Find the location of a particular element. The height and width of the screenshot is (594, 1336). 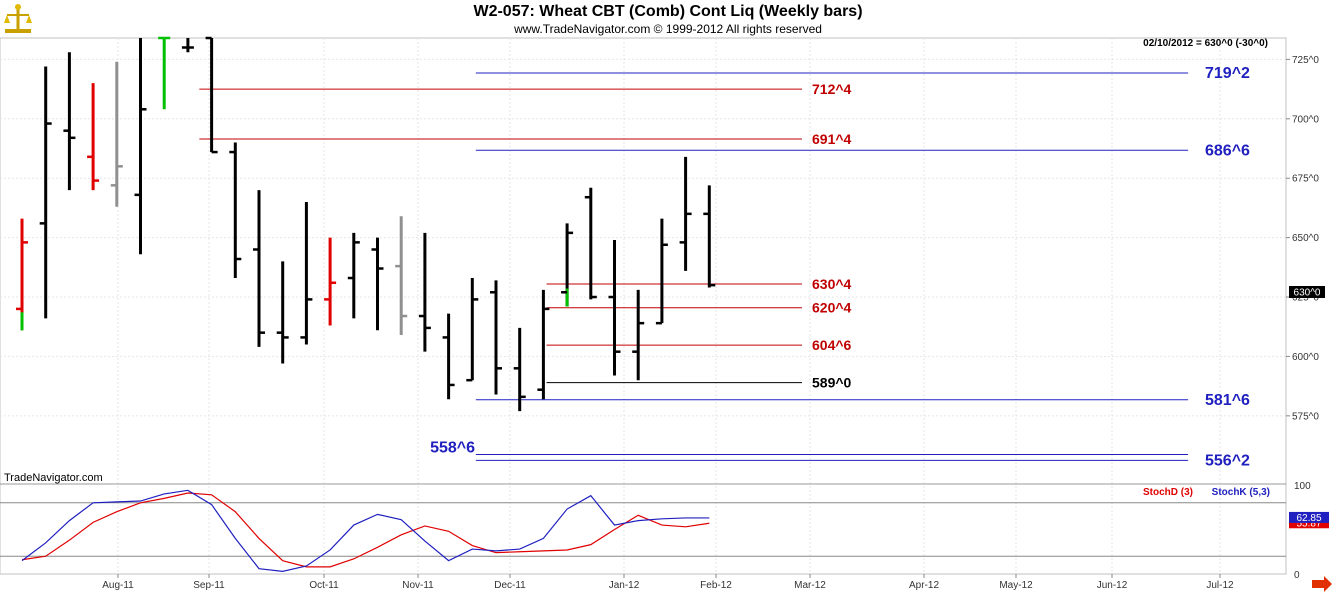

stoch-line is located at coordinates (365, 530).